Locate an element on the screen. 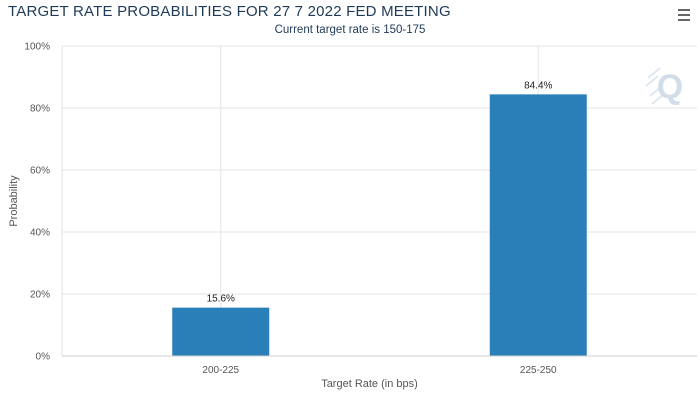 This screenshot has width=700, height=400. chart-subtitle: Current target rate is 150-175 is located at coordinates (350, 30).